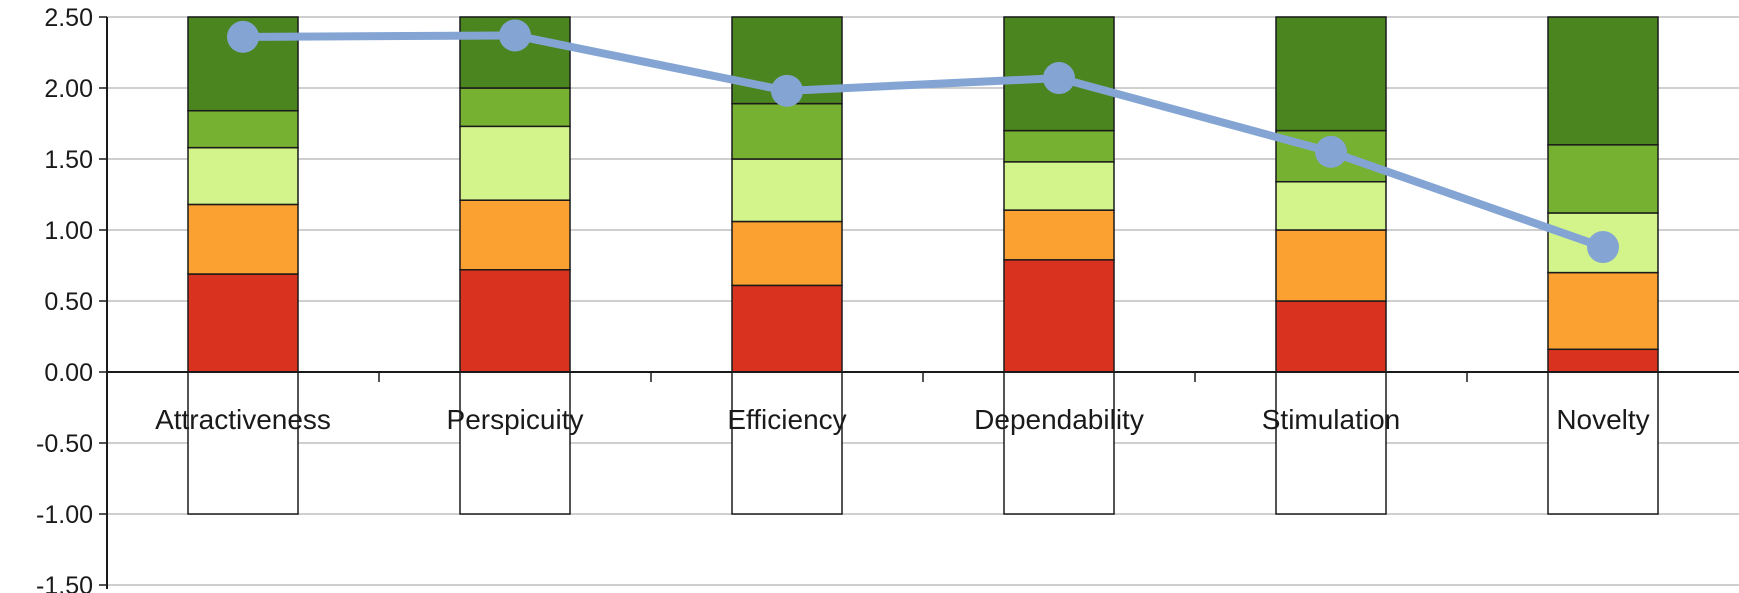  Describe the element at coordinates (1602, 419) in the screenshot. I see `category-label: Novelty` at that location.